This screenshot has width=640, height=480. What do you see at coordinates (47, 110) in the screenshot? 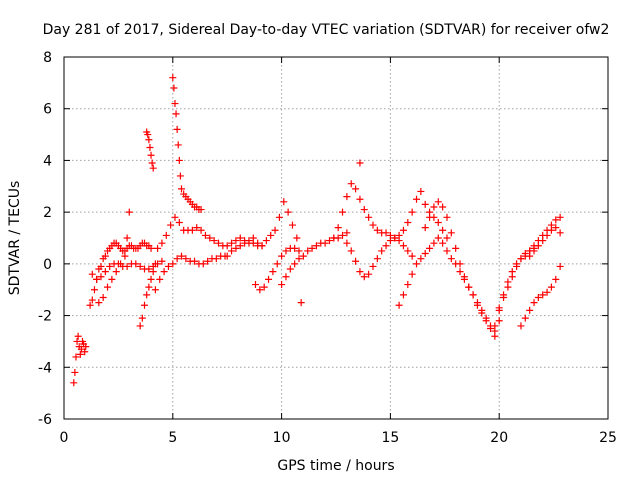
I see `y-tick-label: 6` at bounding box center [47, 110].